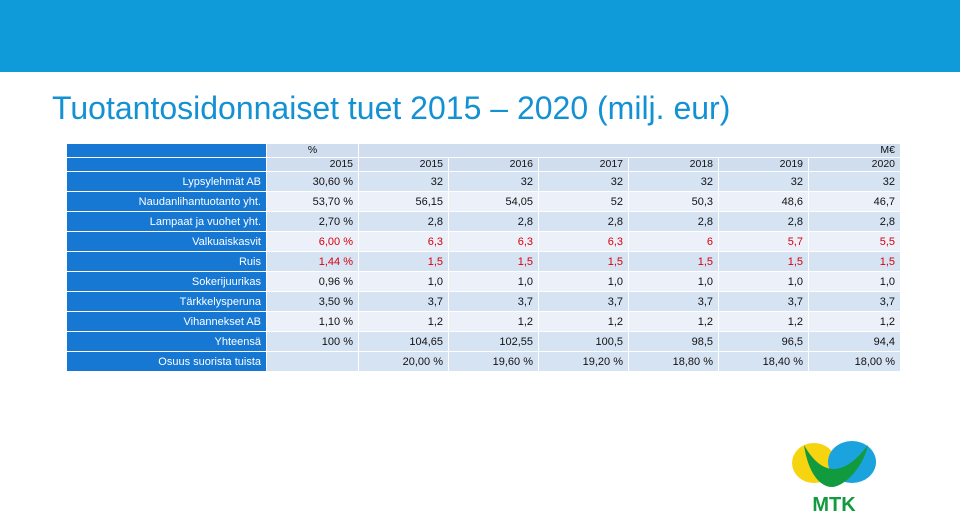  Describe the element at coordinates (854, 361) in the screenshot. I see `table-cell: 18,00 %` at that location.